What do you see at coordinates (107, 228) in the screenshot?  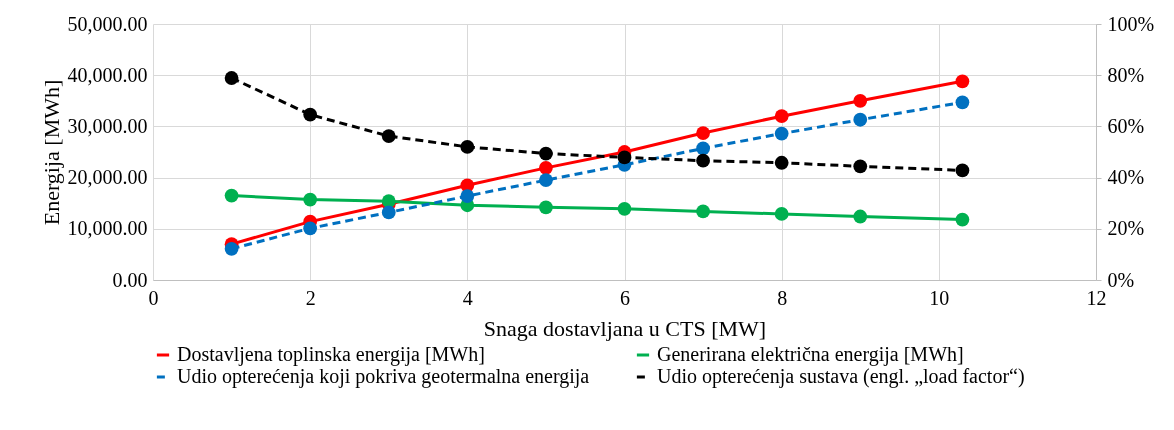 I see `y-tick-label: 10,000.00` at bounding box center [107, 228].